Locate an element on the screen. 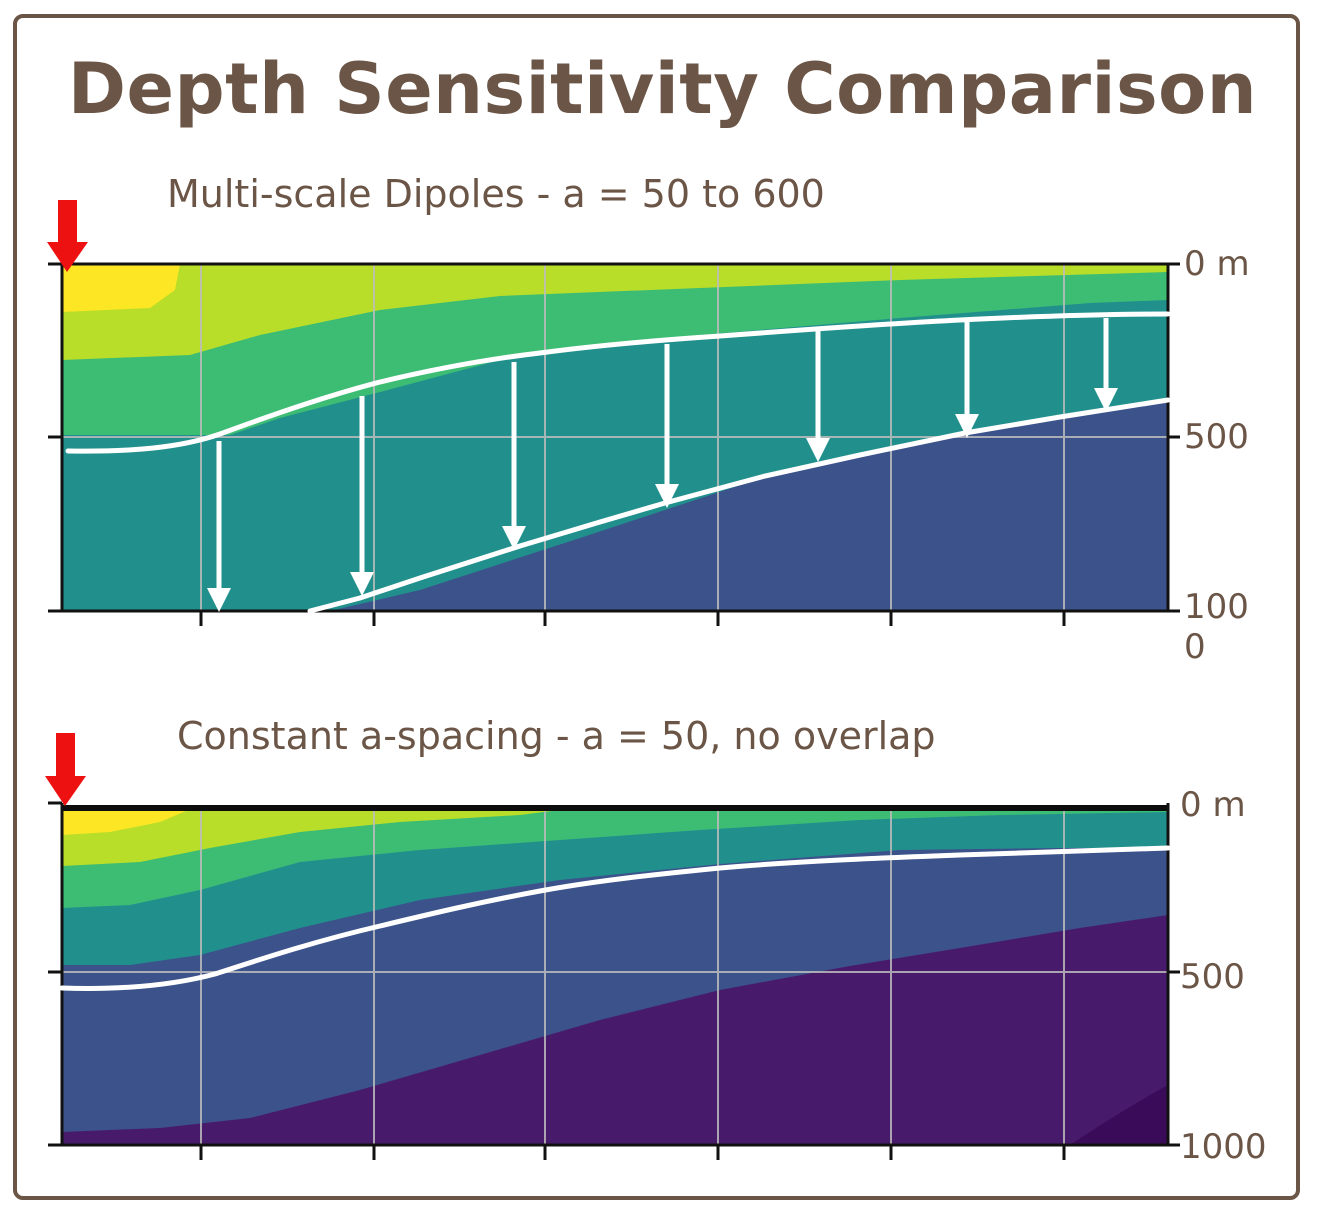 Image resolution: width=1325 pixels, height=1214 pixels. panel1-ytick-1000: 100 0 is located at coordinates (1222, 627).